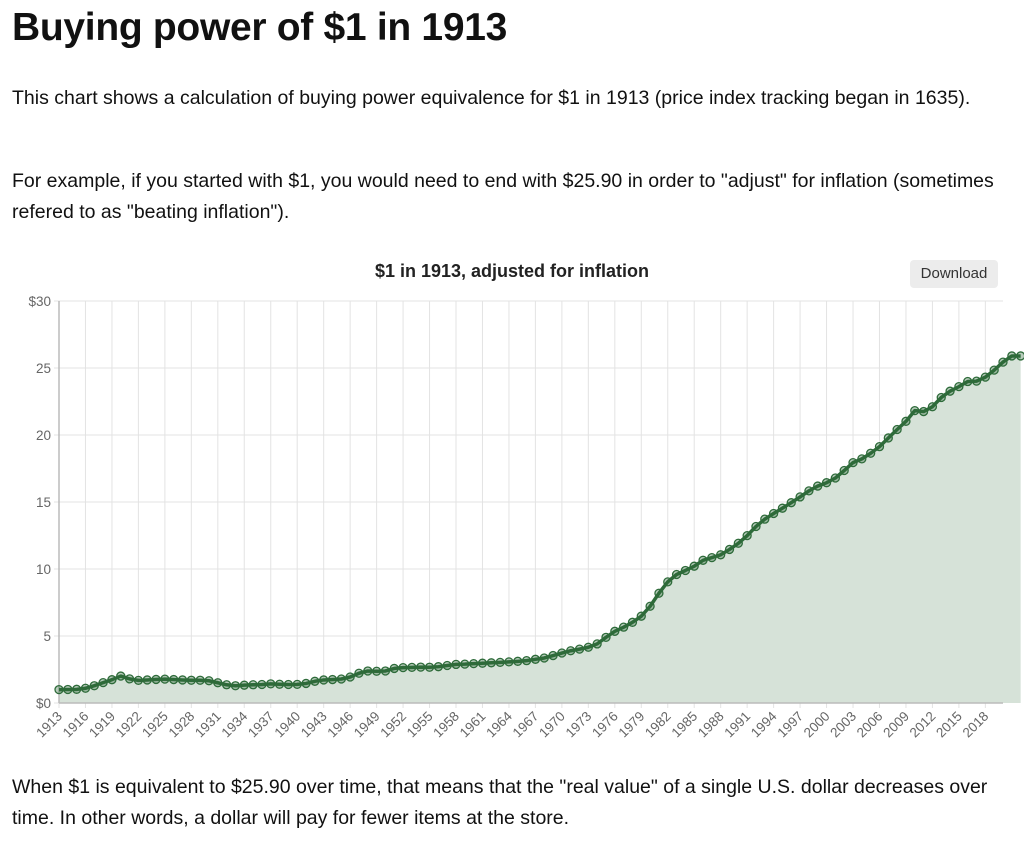  What do you see at coordinates (737, 725) in the screenshot?
I see `x-tick-label: 1991` at bounding box center [737, 725].